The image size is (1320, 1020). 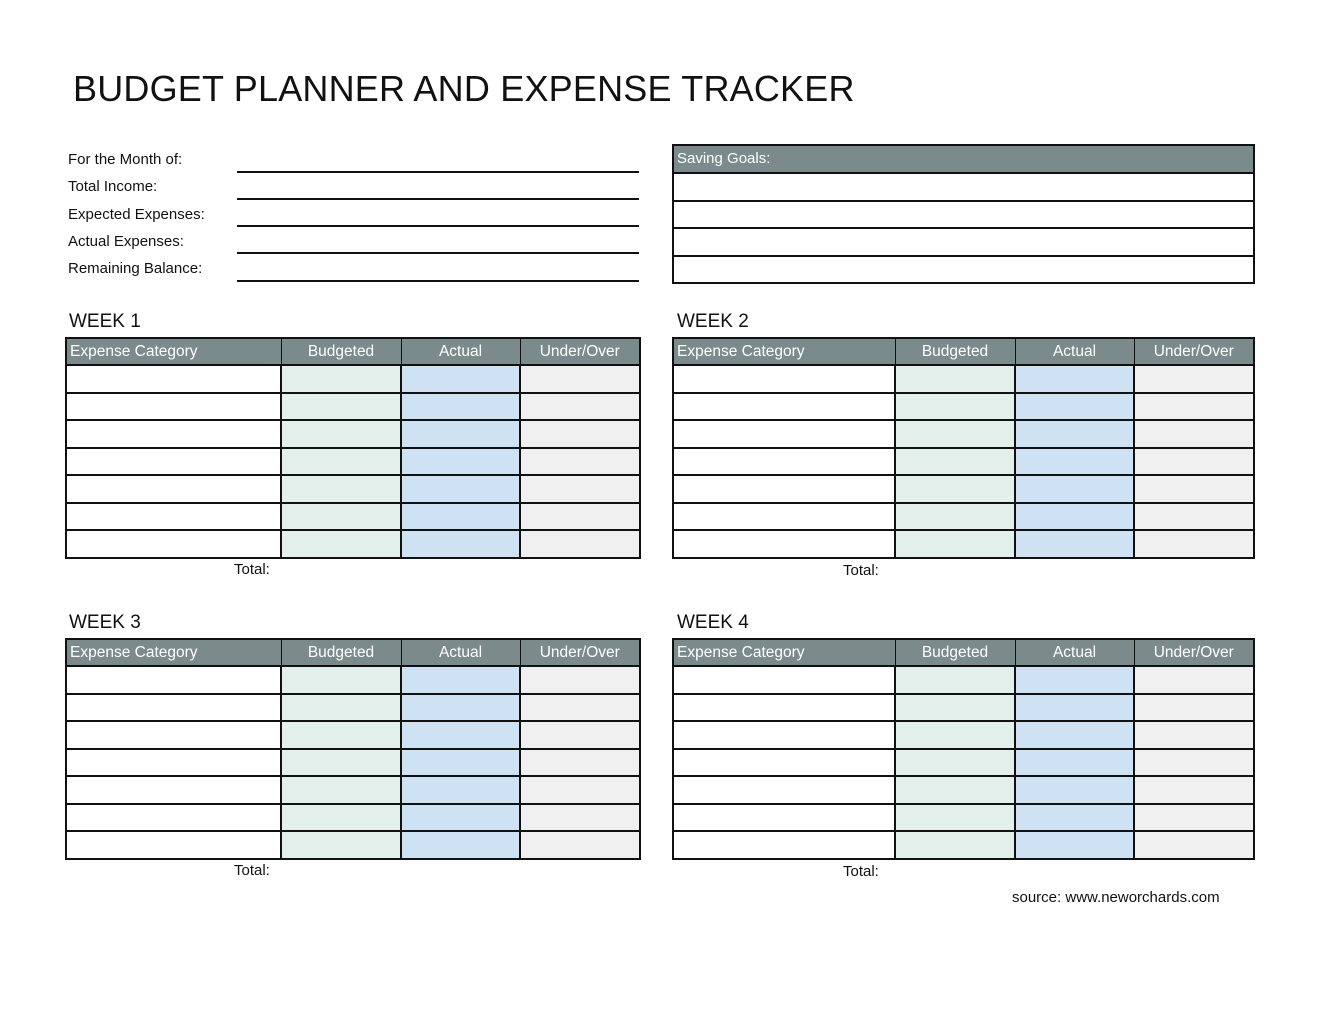 I want to click on month-field, so click(x=438, y=172).